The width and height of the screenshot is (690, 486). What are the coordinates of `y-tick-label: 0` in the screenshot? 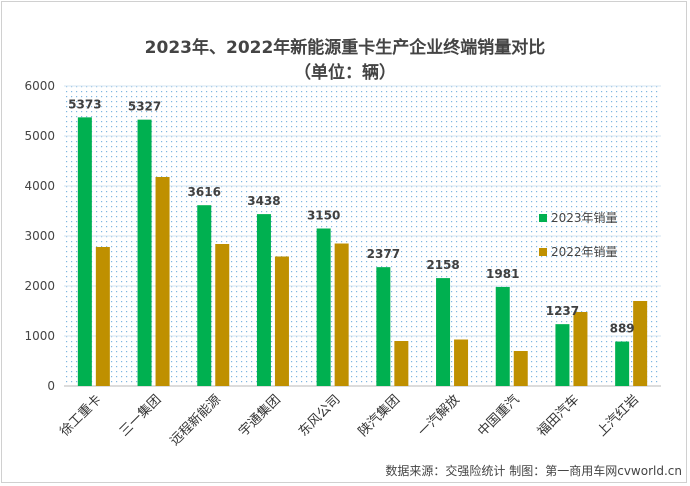 It's located at (51, 386).